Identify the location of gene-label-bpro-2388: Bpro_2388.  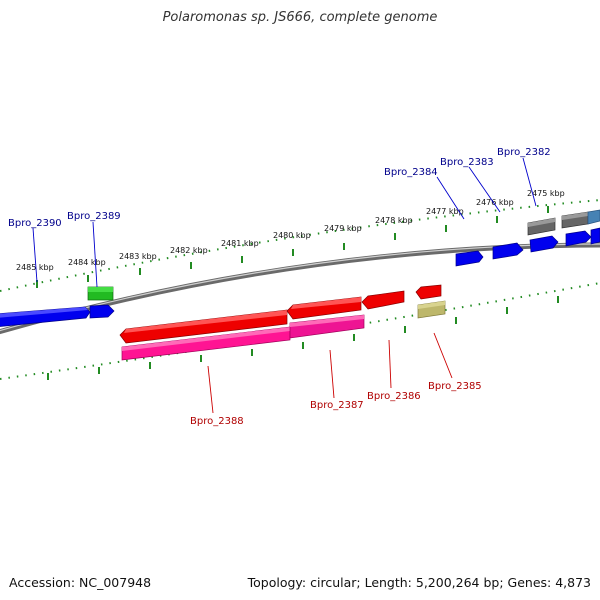
(217, 421).